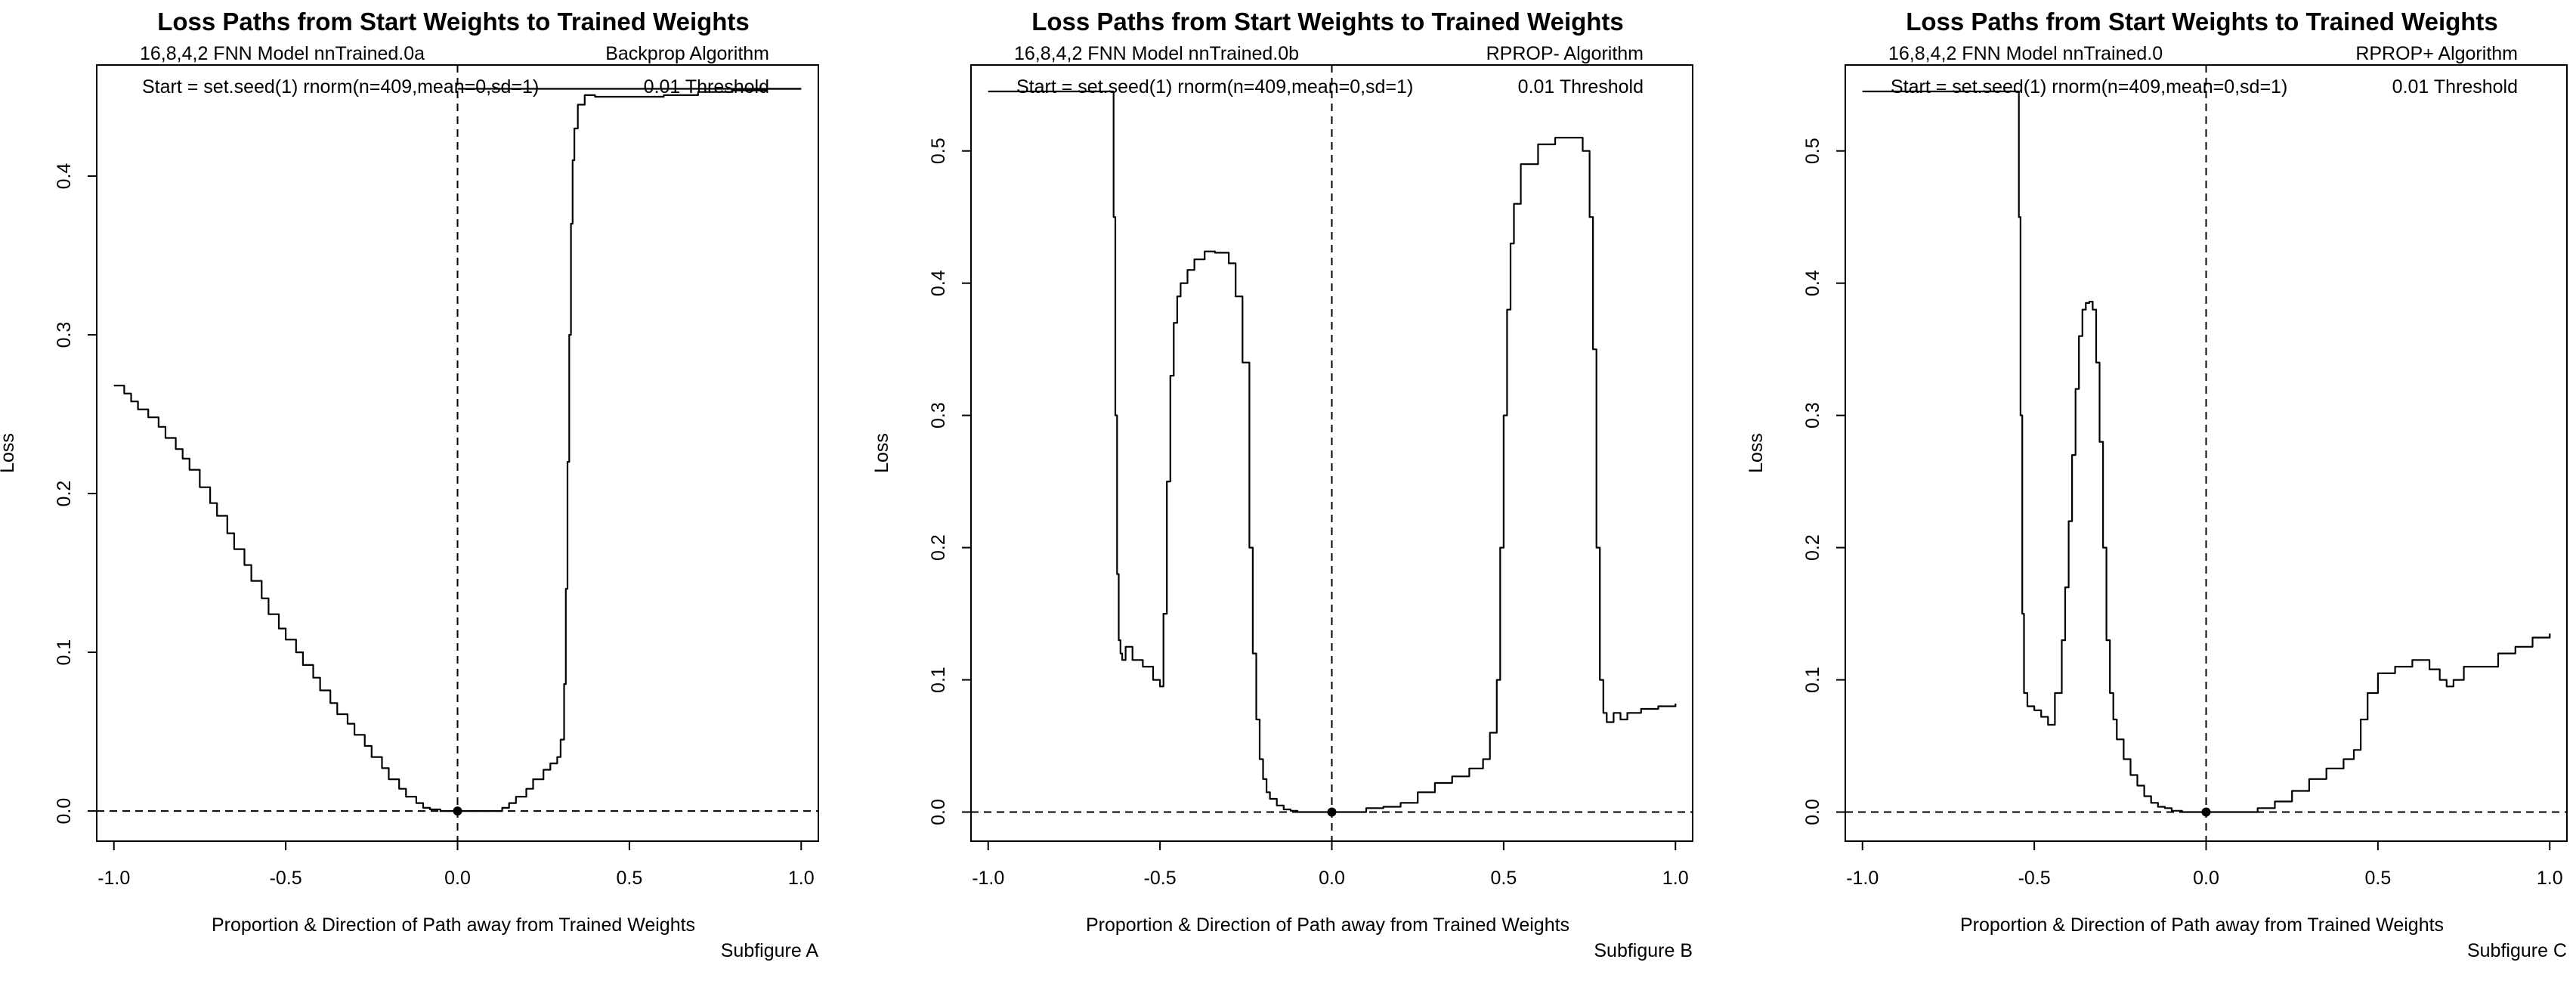  I want to click on model-label: 16,8,4,2 FNN Model nnTrained.0, so click(2025, 53).